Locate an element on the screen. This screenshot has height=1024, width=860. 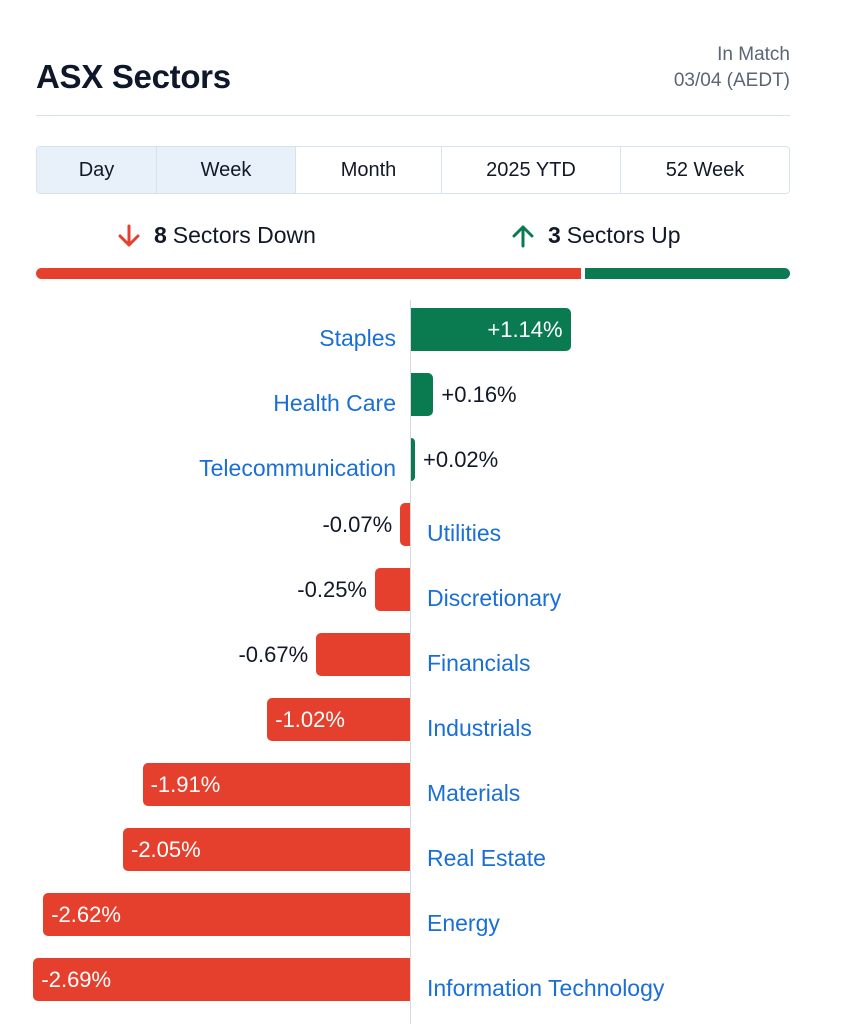
sectors-down-label: Sectors Down is located at coordinates (244, 235).